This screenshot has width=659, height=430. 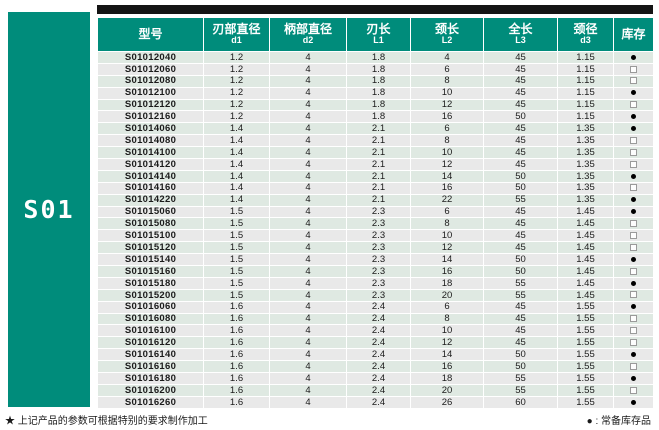 I want to click on table-row: S01014080 1.4 4 2.1 8 45 1.35, so click(x=375, y=141).